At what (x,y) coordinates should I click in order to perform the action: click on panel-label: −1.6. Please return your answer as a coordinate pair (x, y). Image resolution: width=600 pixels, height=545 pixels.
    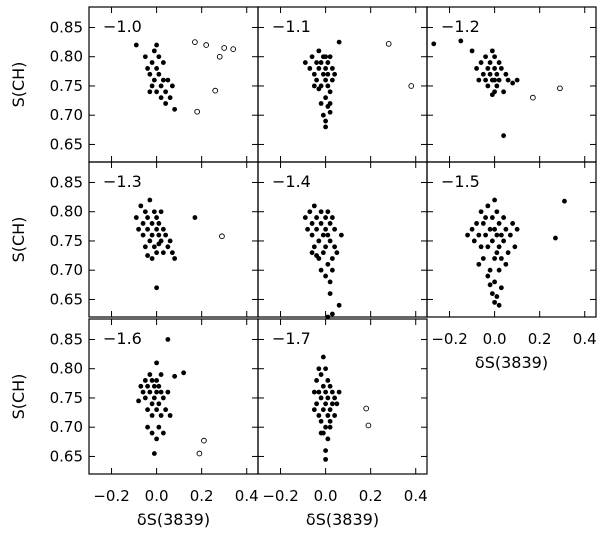
    Looking at the image, I should click on (122, 338).